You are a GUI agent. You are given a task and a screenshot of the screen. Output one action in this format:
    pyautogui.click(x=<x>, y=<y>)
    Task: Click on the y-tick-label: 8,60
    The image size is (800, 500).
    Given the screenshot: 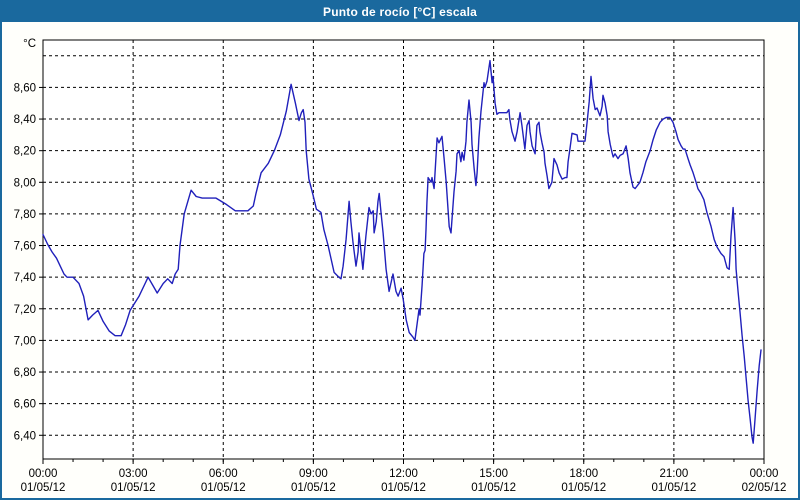 What is the action you would take?
    pyautogui.click(x=25, y=88)
    